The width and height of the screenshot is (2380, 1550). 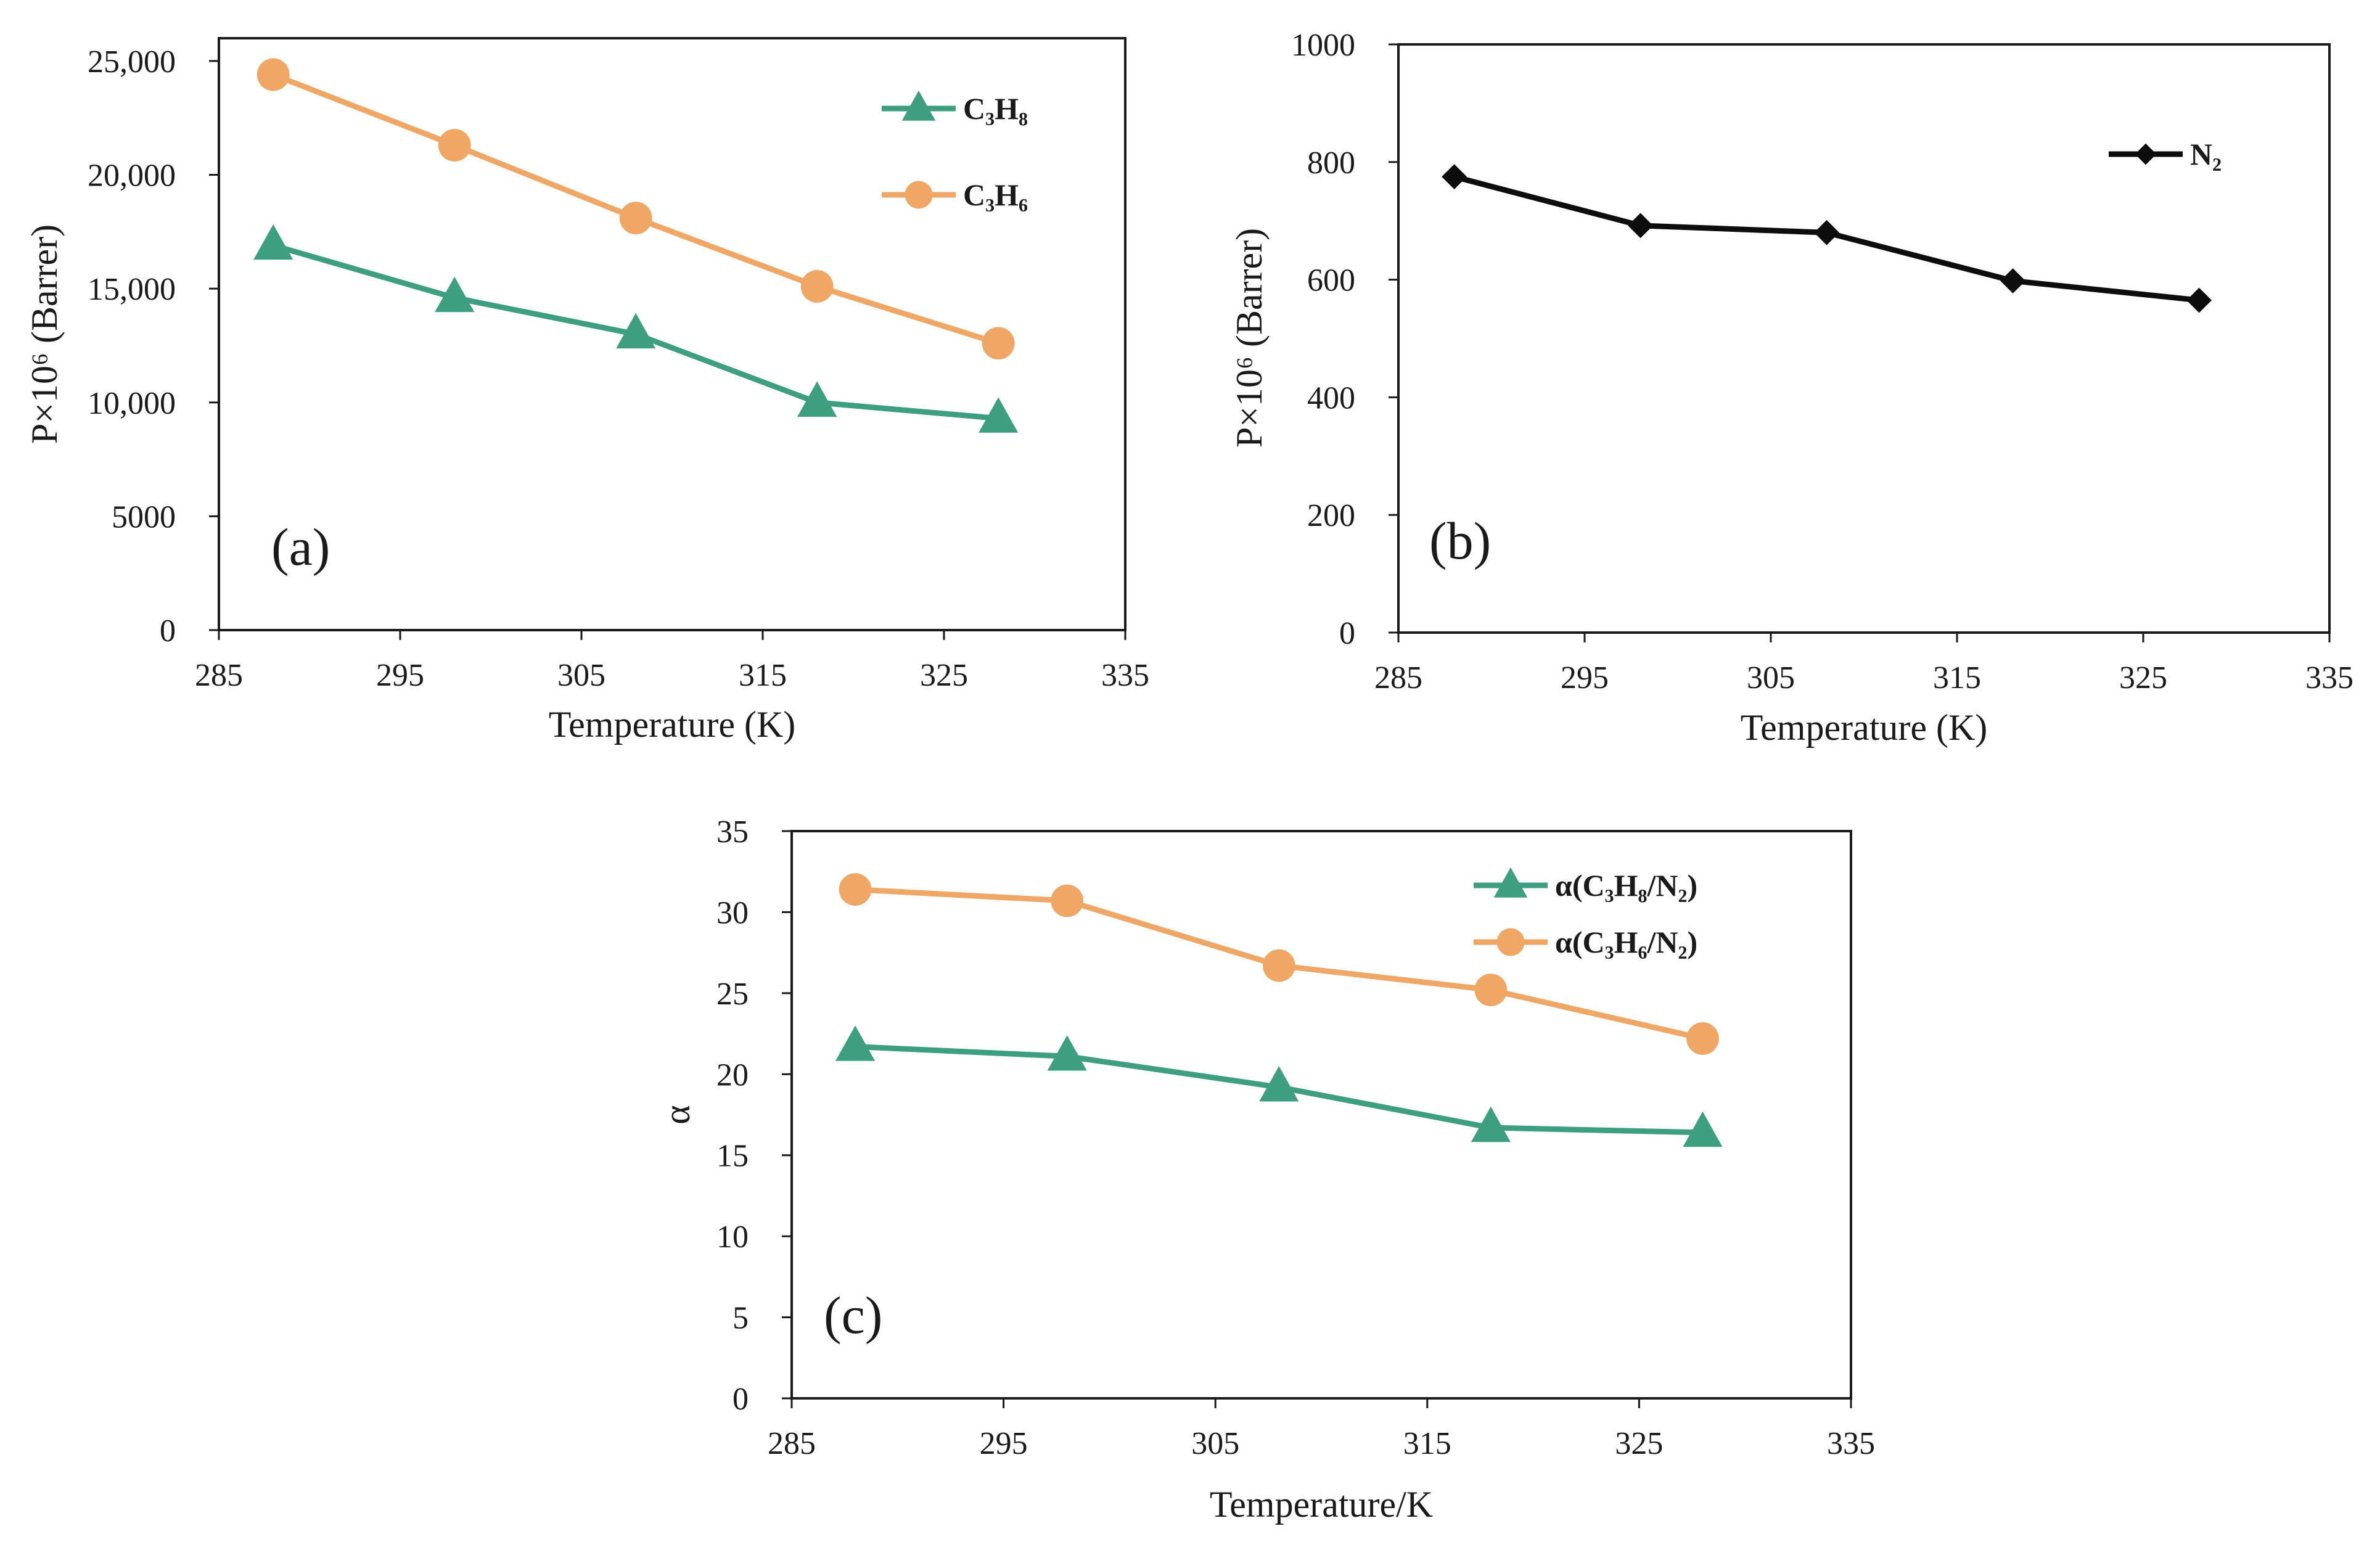 I want to click on y-tick-label: 35, so click(x=732, y=832).